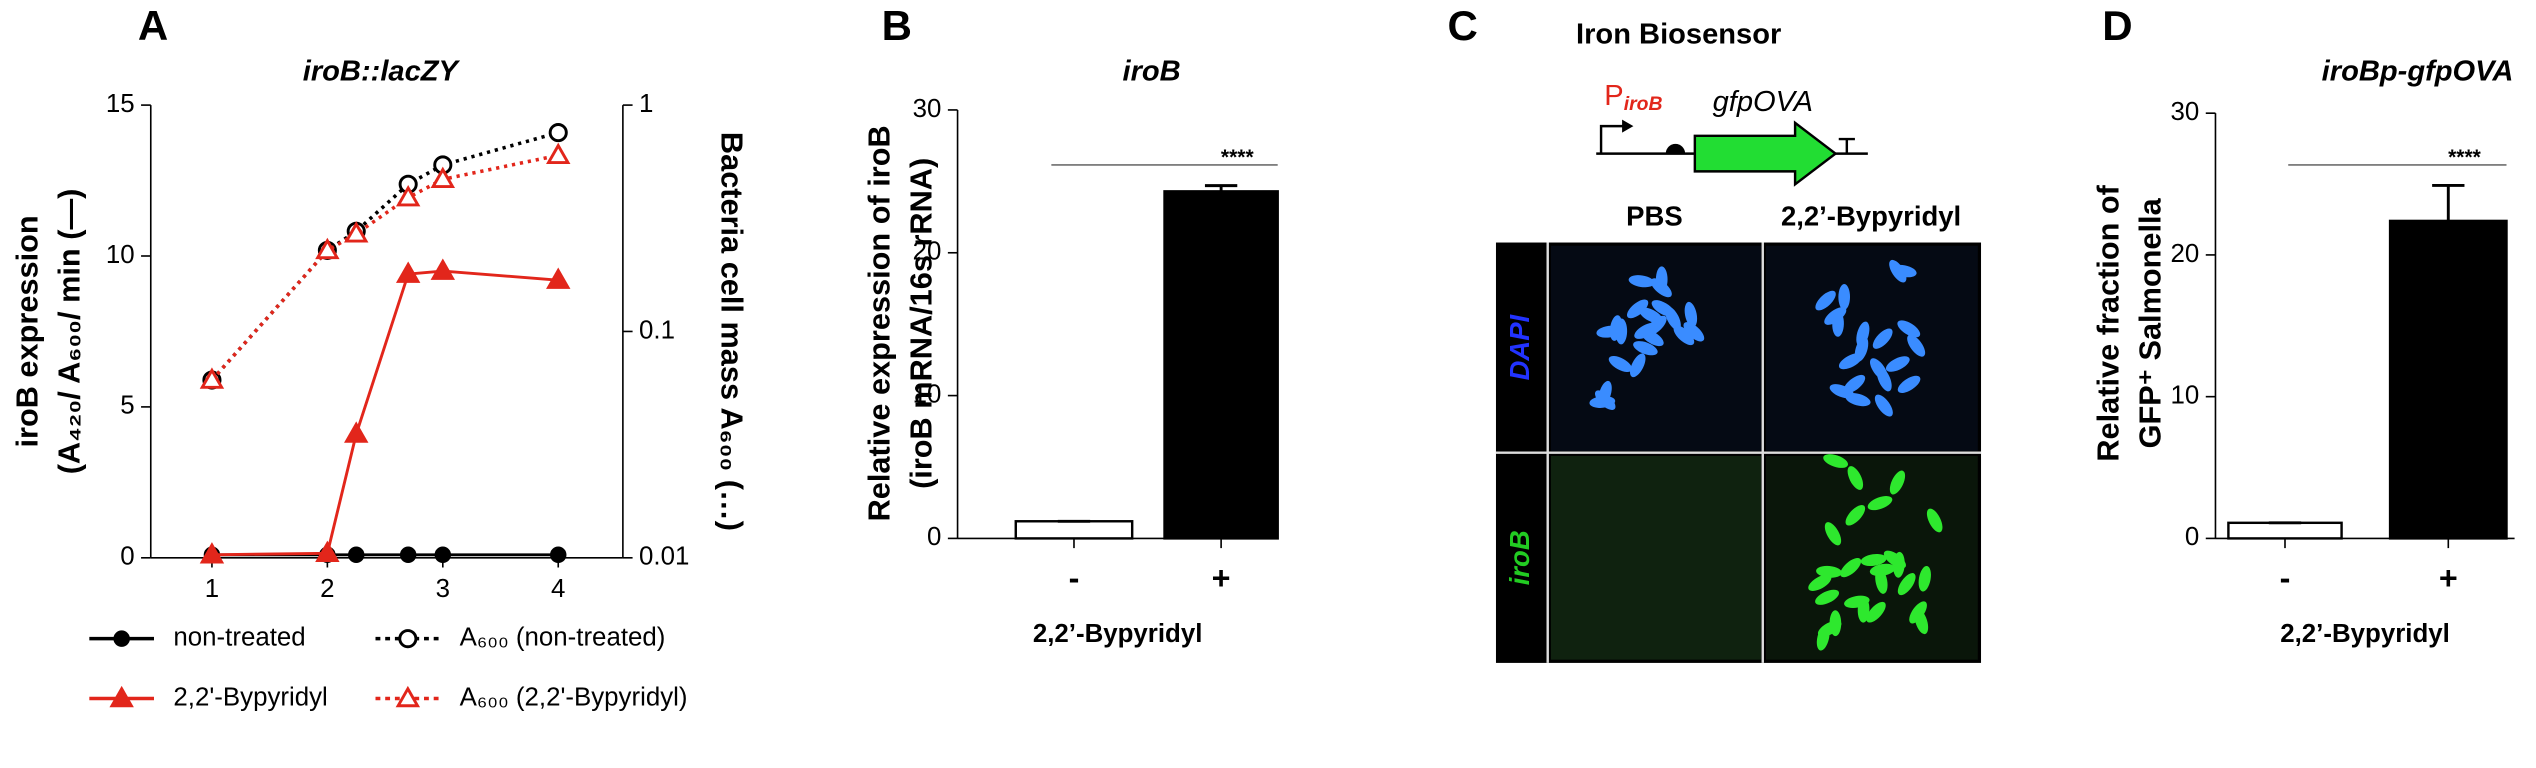 This screenshot has width=2536, height=768. Describe the element at coordinates (2150, 322) in the screenshot. I see `y-axis-label: GFP⁺ Salmonella` at that location.